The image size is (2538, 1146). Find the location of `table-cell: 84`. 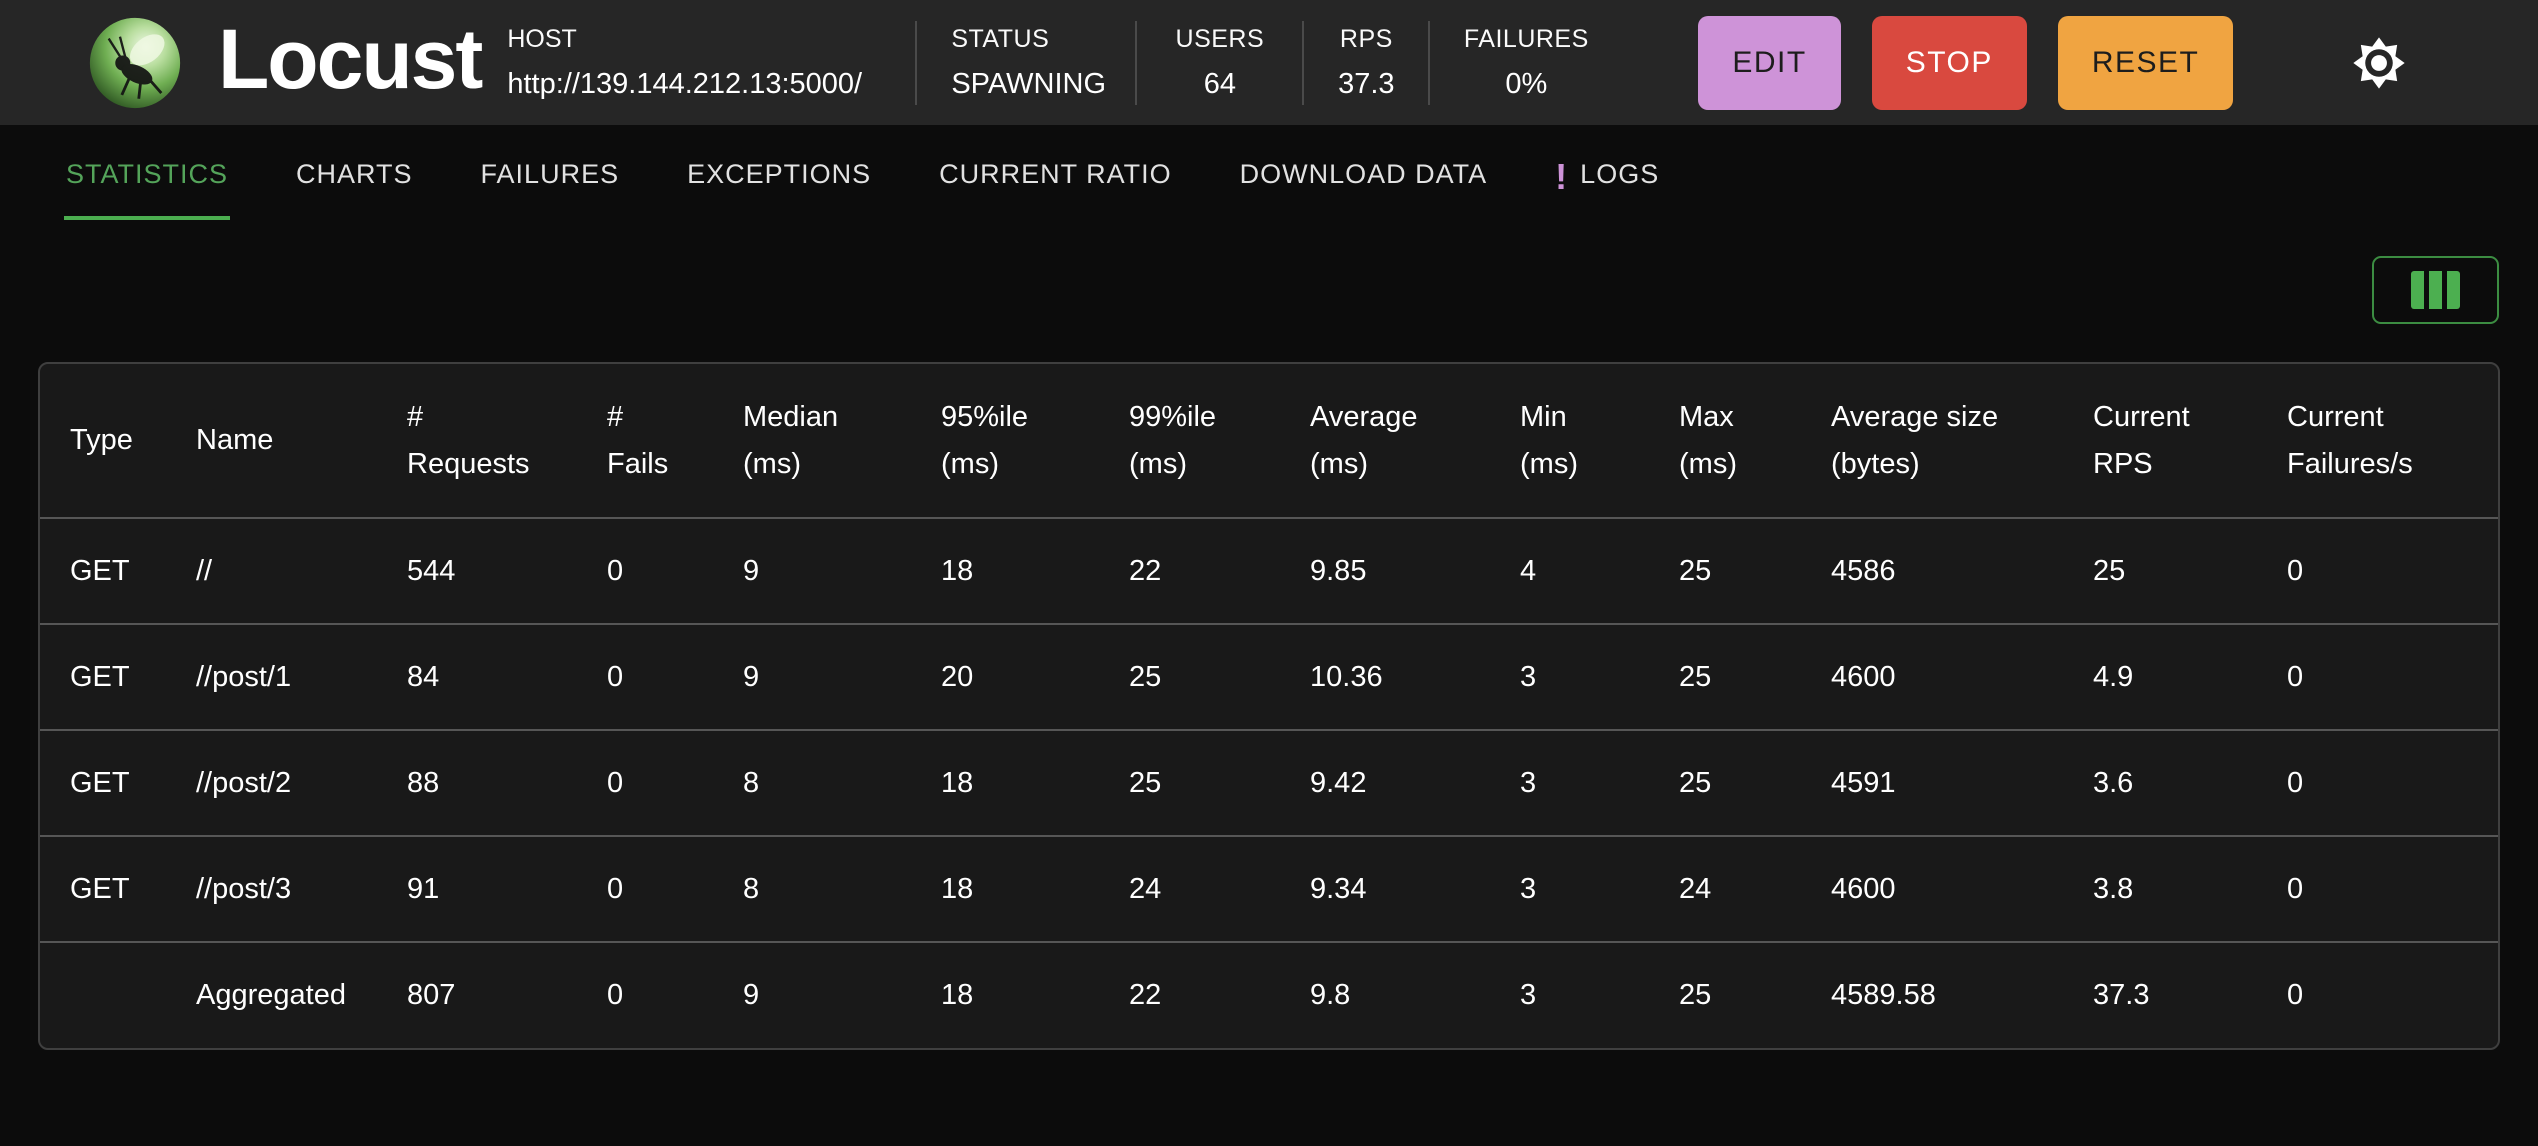

table-cell: 84 is located at coordinates (423, 676).